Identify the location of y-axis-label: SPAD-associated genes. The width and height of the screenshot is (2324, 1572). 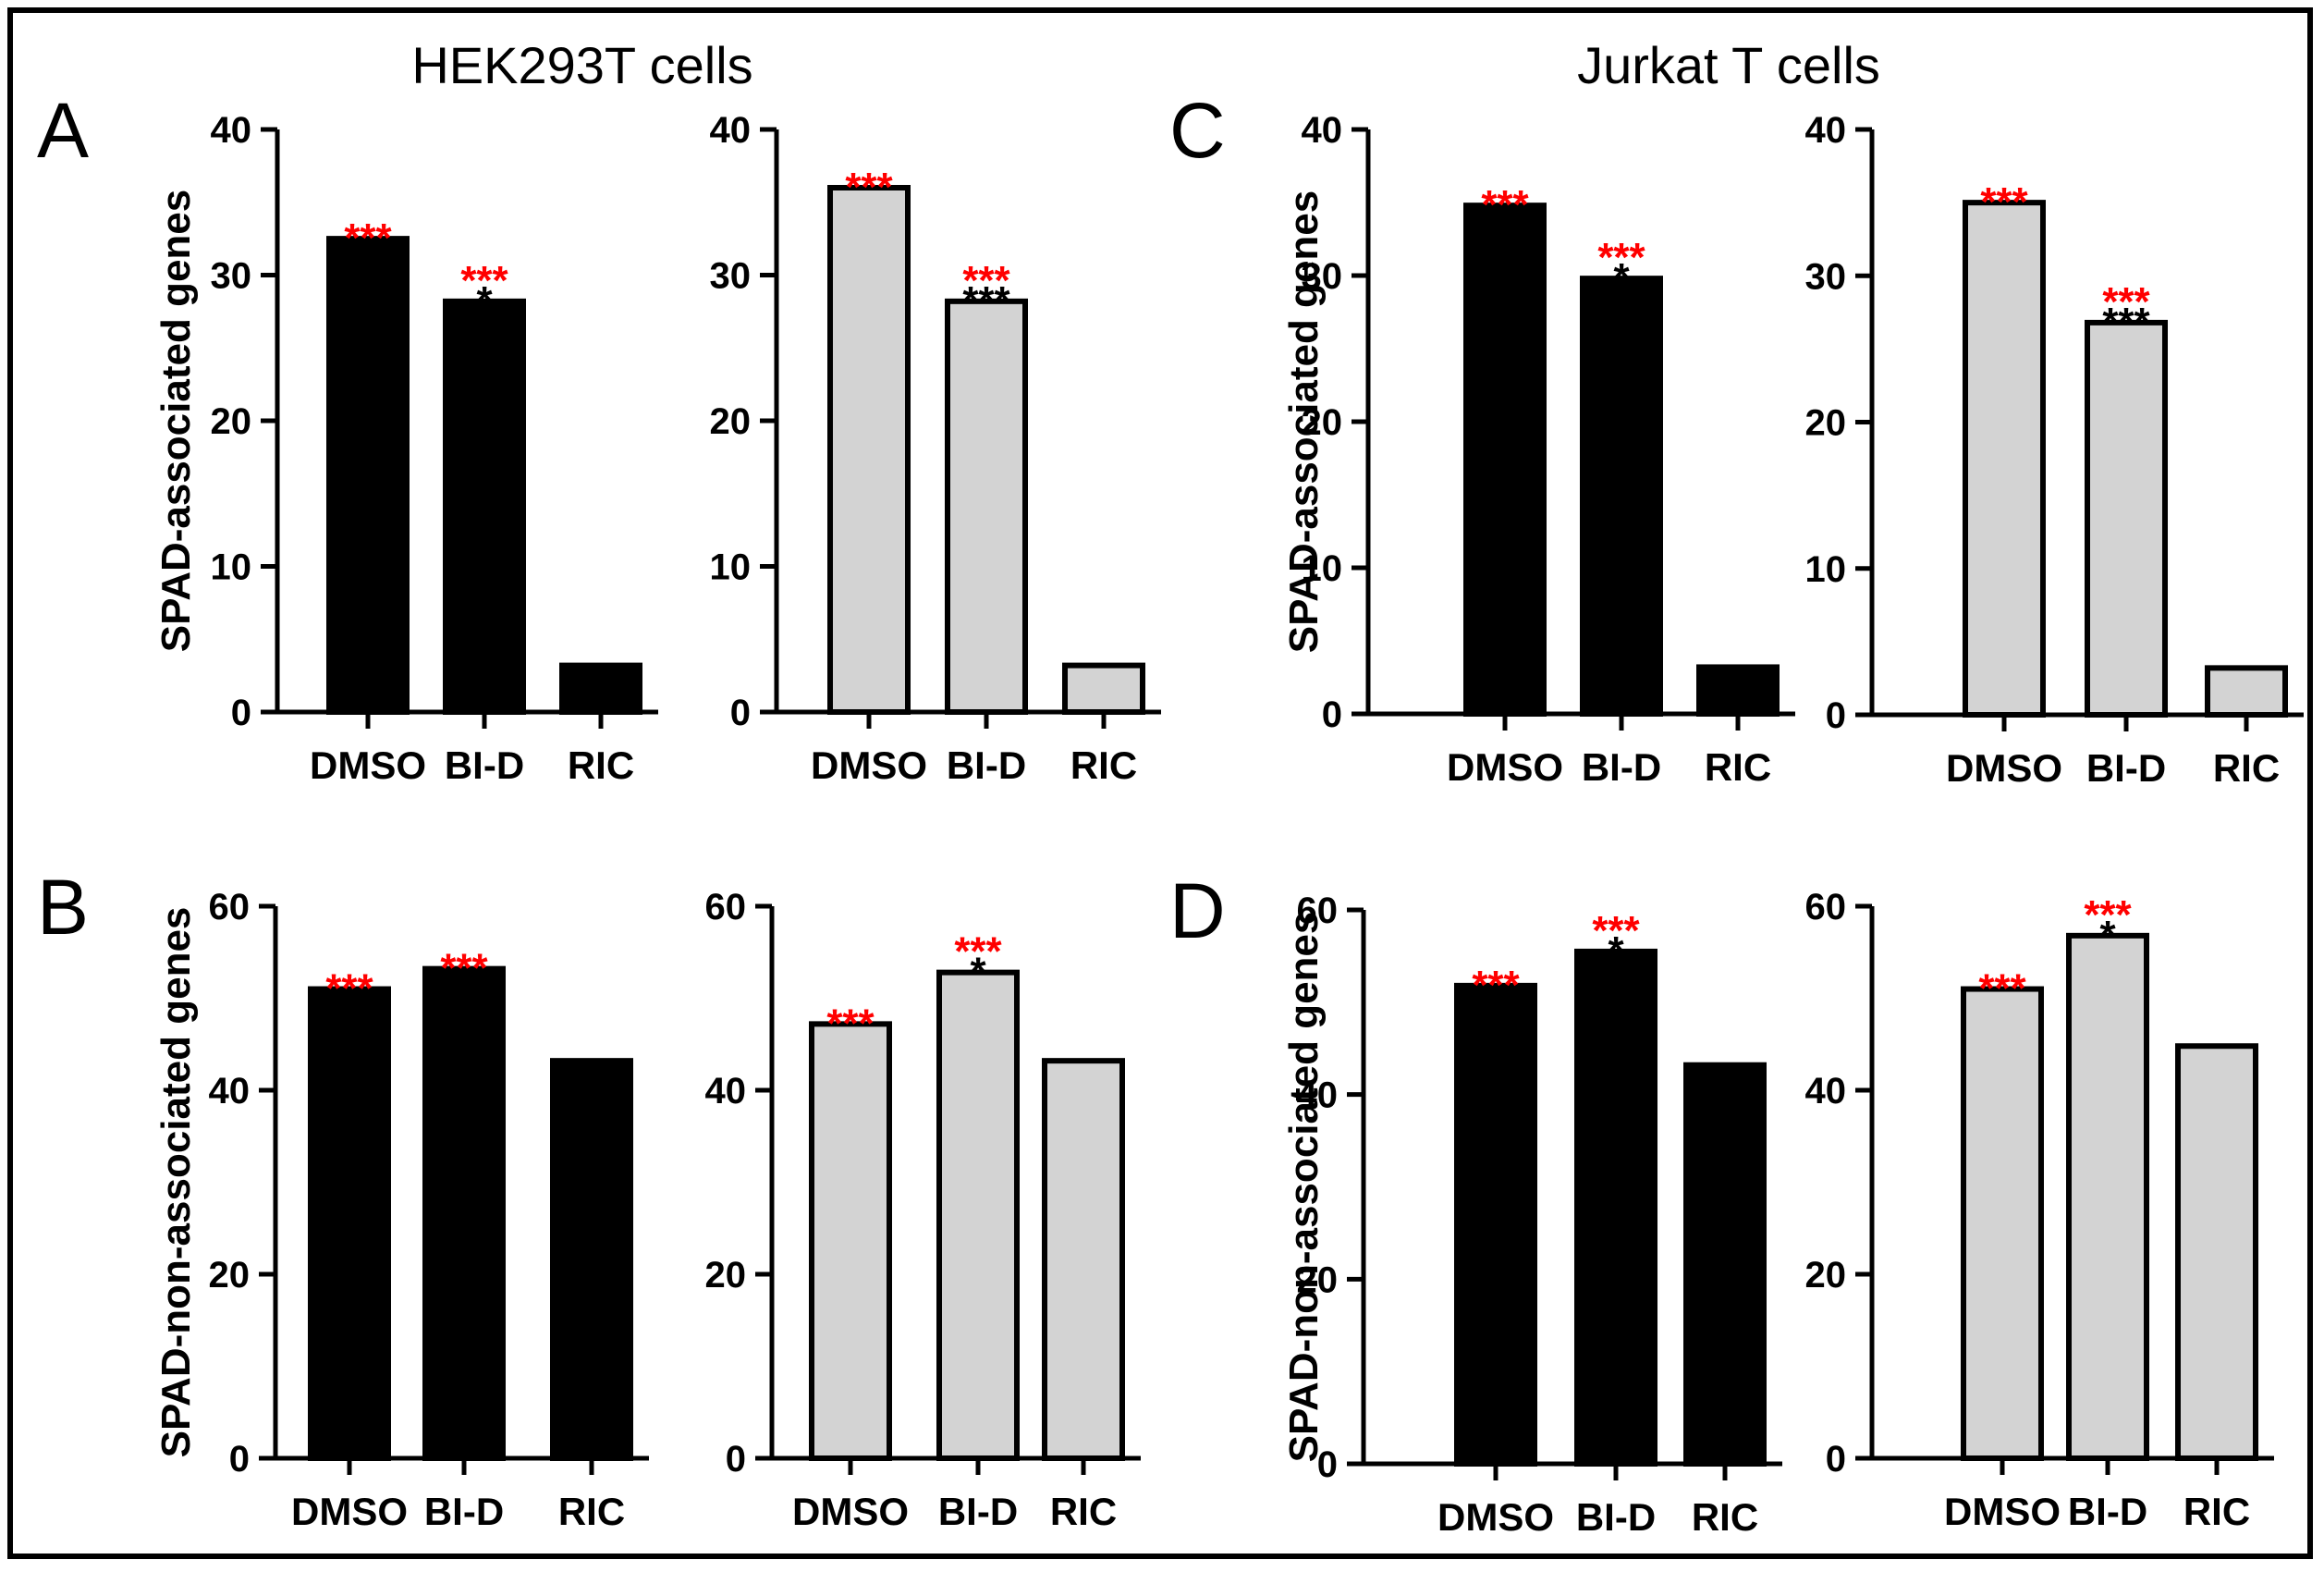
(1304, 421).